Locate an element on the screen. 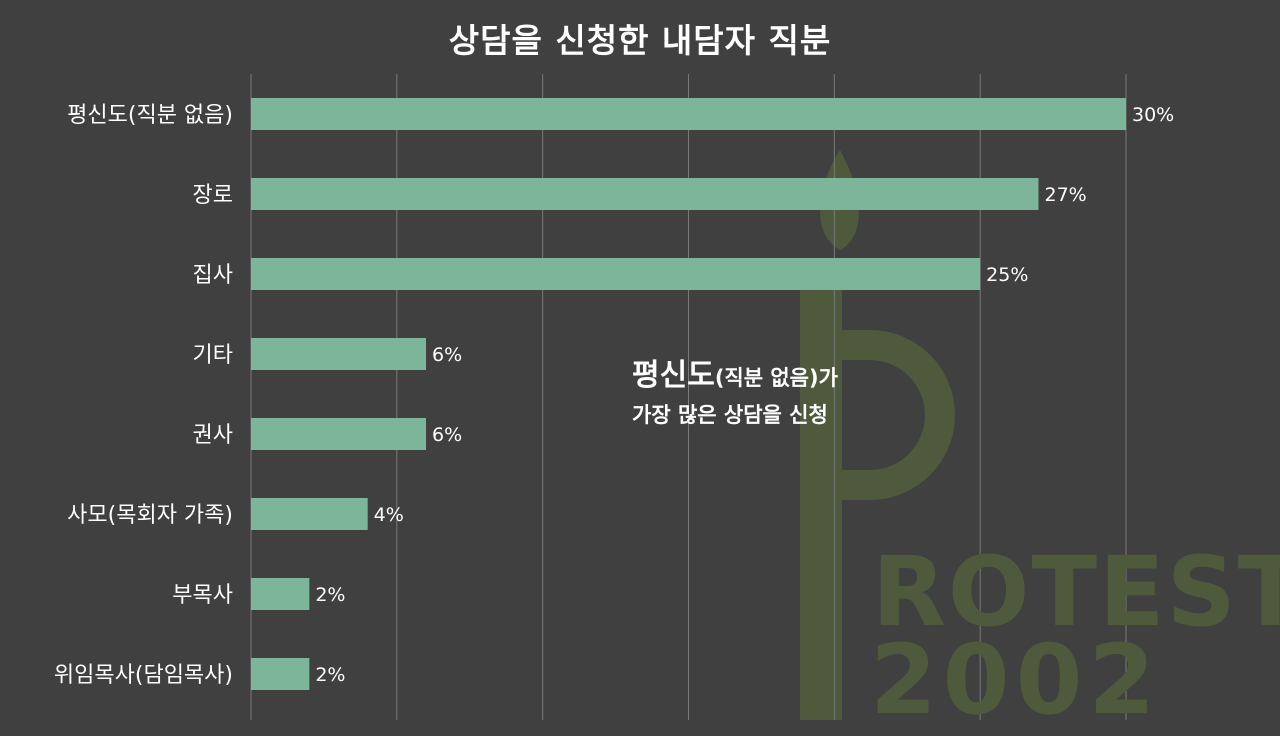  annotation: 평신도(직분 없음)가 가장 많은 상담을 신청 is located at coordinates (735, 394).